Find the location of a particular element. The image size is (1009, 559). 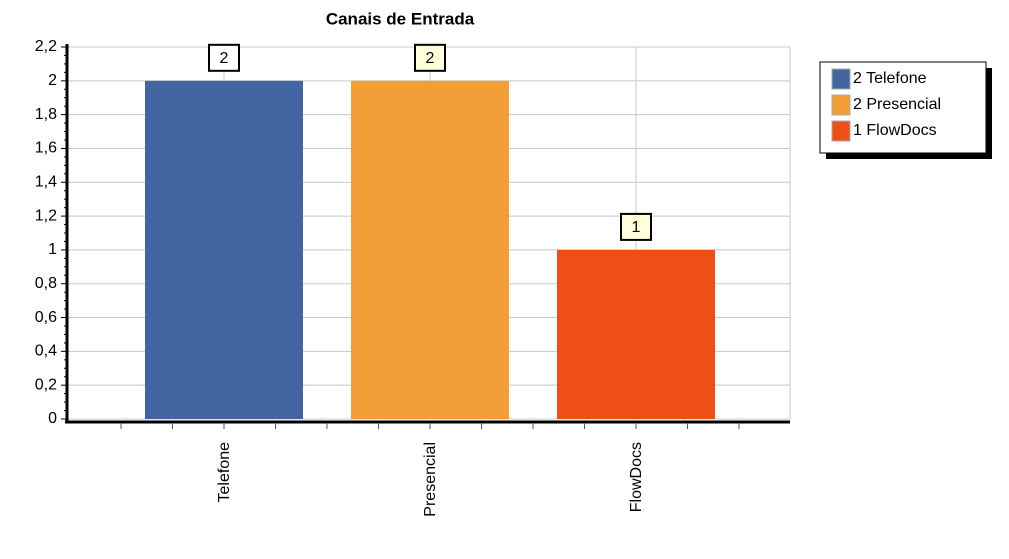

y-tick-label: 0,4 is located at coordinates (46, 351).